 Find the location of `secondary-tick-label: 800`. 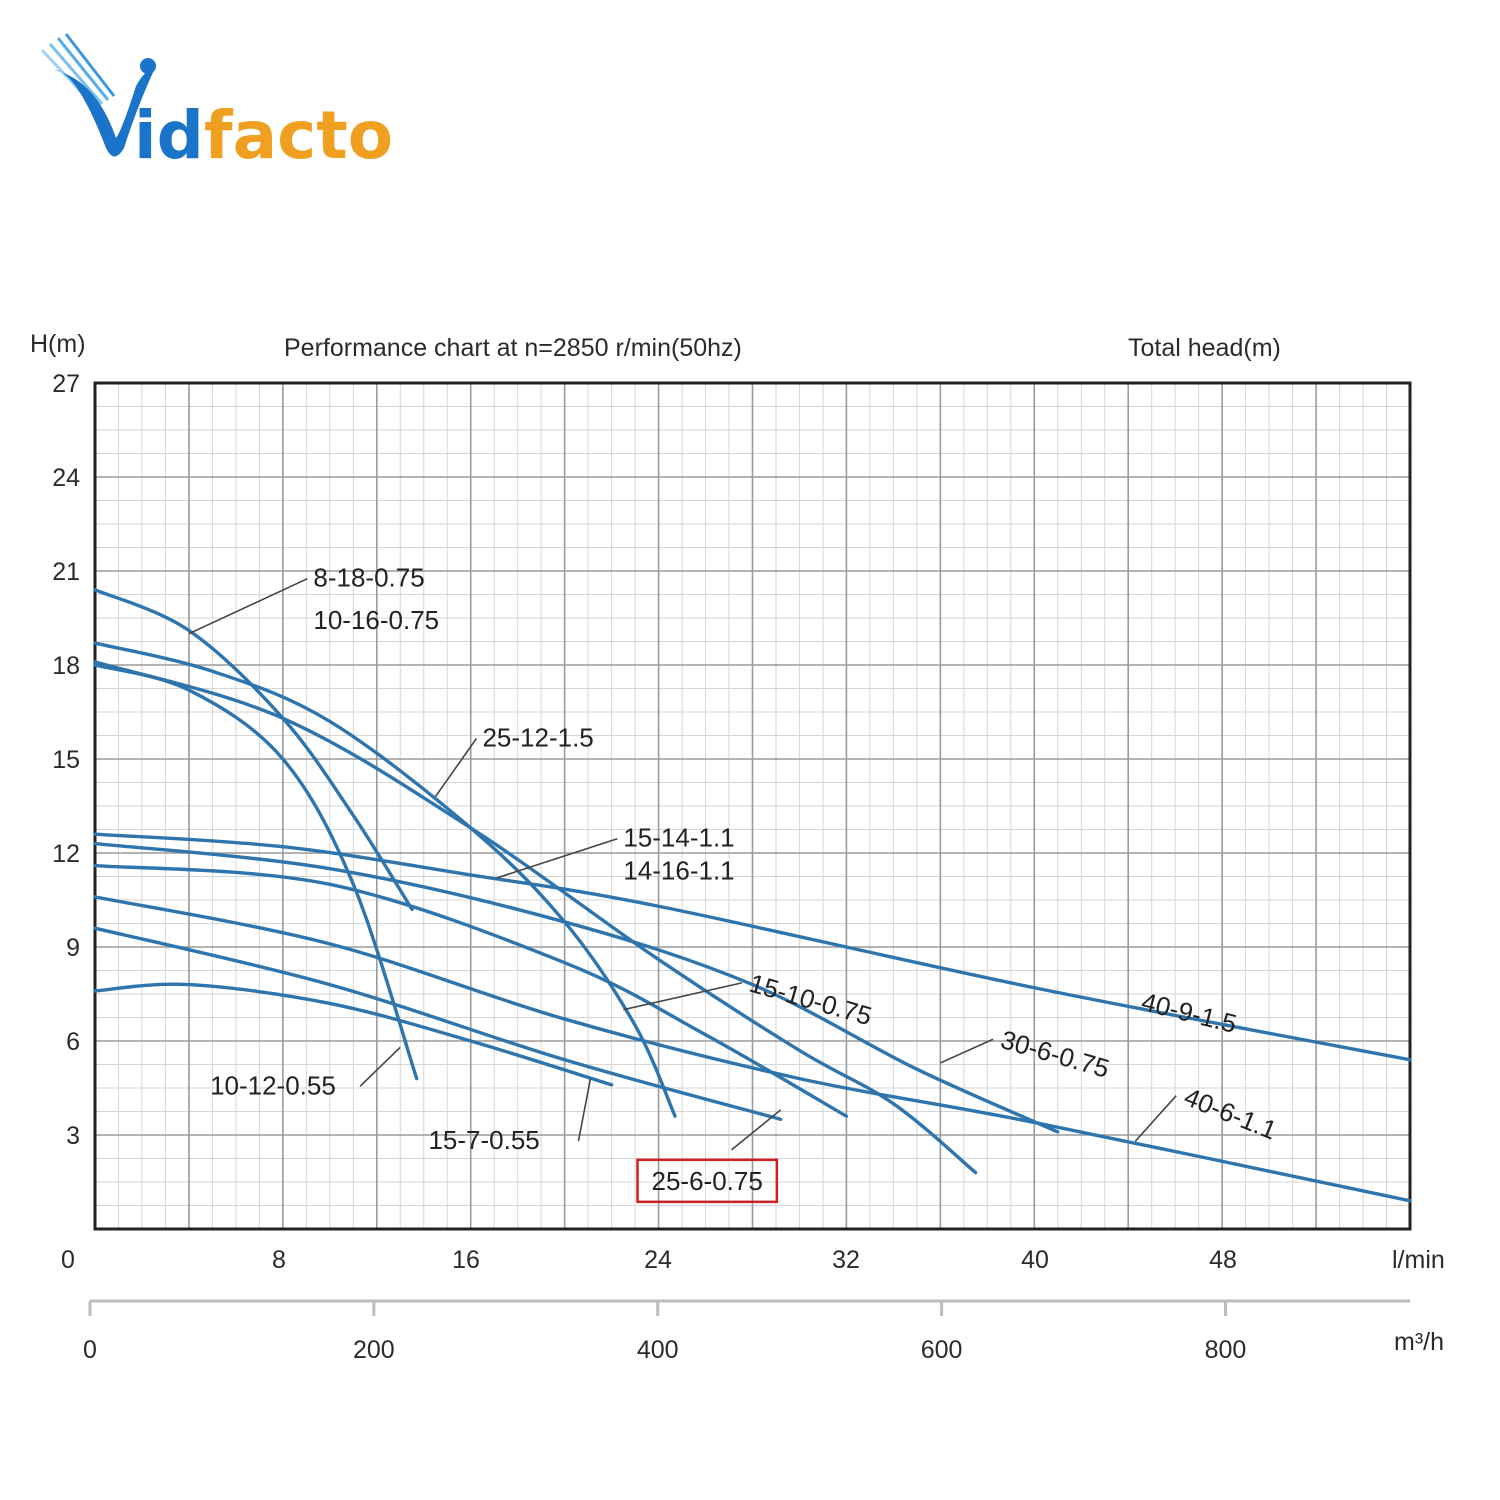

secondary-tick-label: 800 is located at coordinates (1226, 1350).